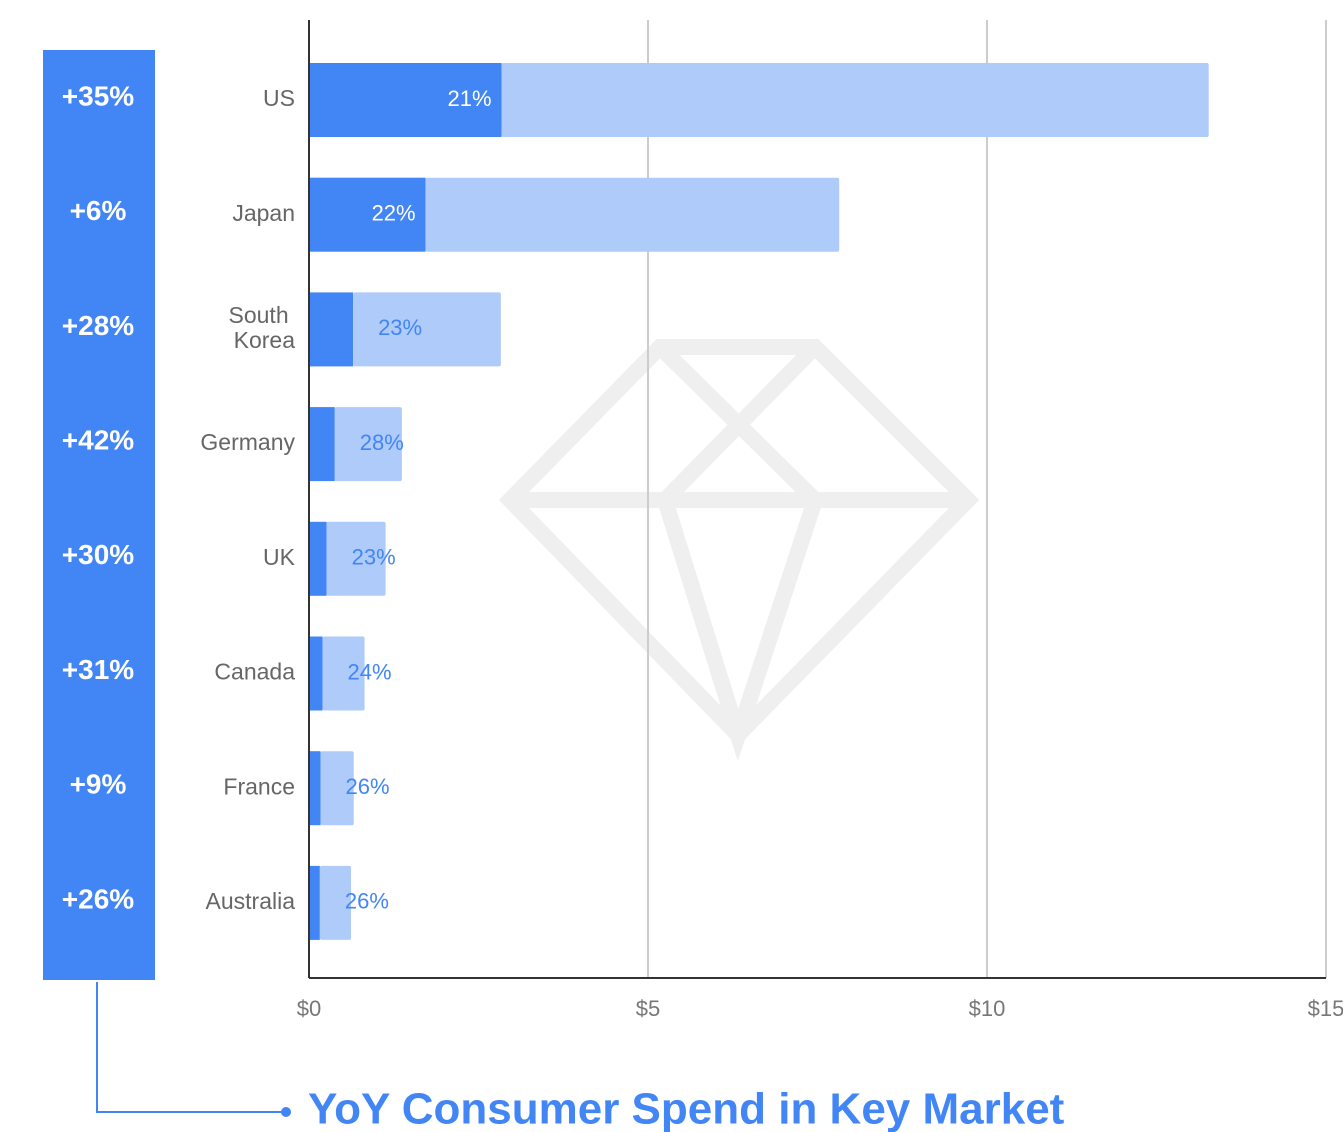 This screenshot has height=1132, width=1343. Describe the element at coordinates (470, 98) in the screenshot. I see `share-label: 21%` at that location.